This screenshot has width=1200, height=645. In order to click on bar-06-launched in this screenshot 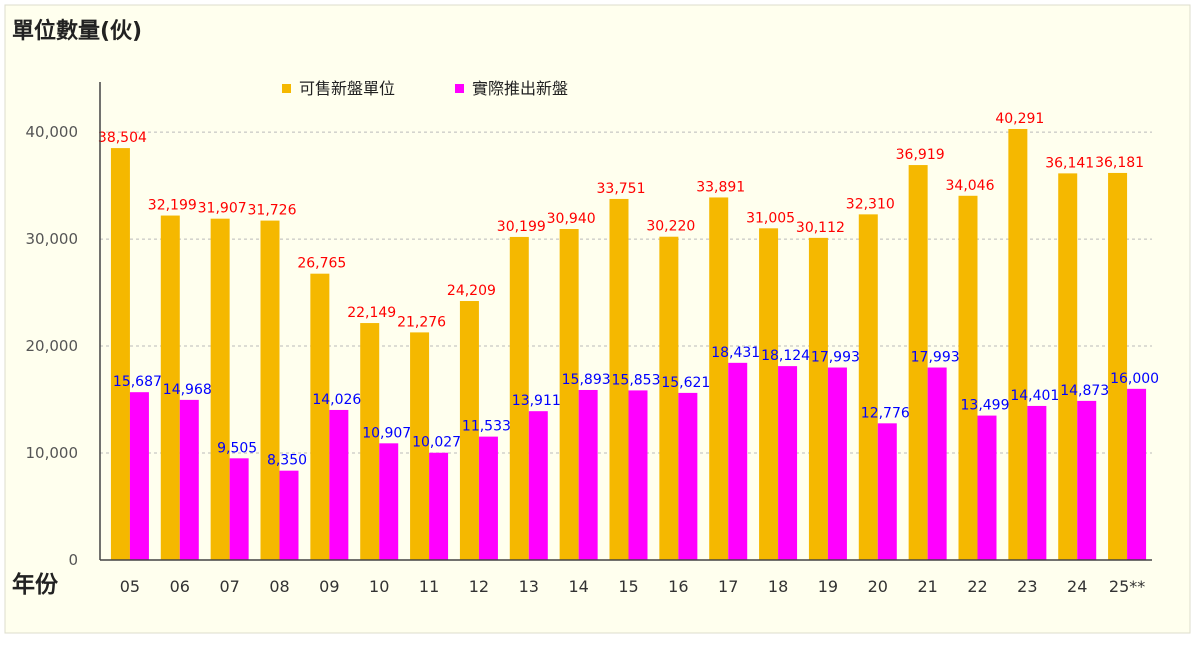, I will do `click(189, 479)`.